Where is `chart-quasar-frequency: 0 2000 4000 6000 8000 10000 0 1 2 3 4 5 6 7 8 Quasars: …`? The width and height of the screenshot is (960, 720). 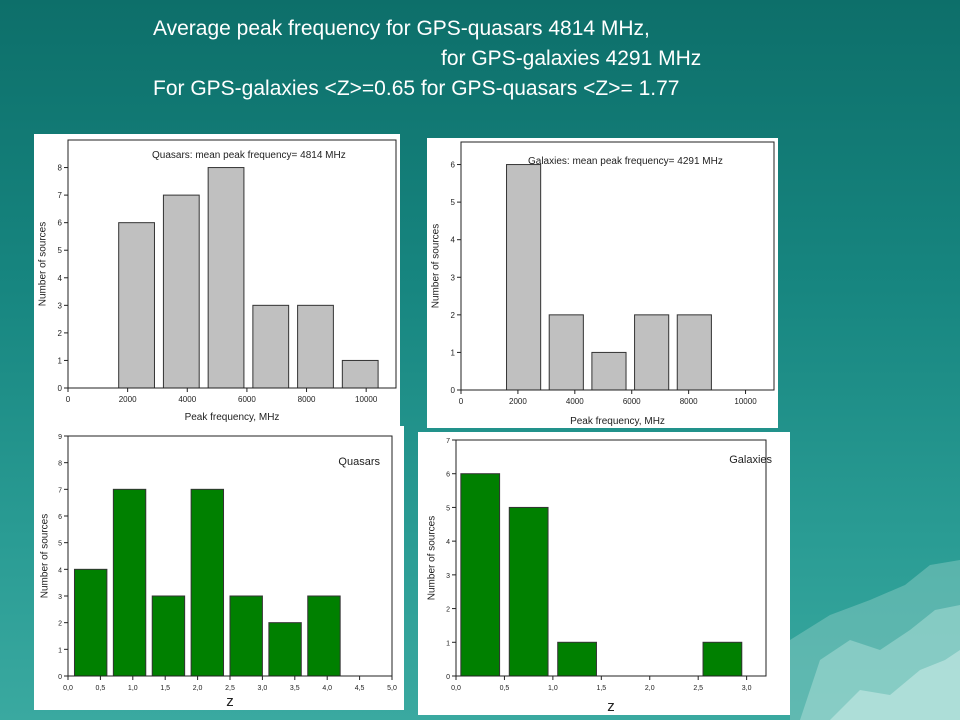 chart-quasar-frequency: 0 2000 4000 6000 8000 10000 0 1 2 3 4 5 6 7 8 Quasars: … is located at coordinates (217, 281).